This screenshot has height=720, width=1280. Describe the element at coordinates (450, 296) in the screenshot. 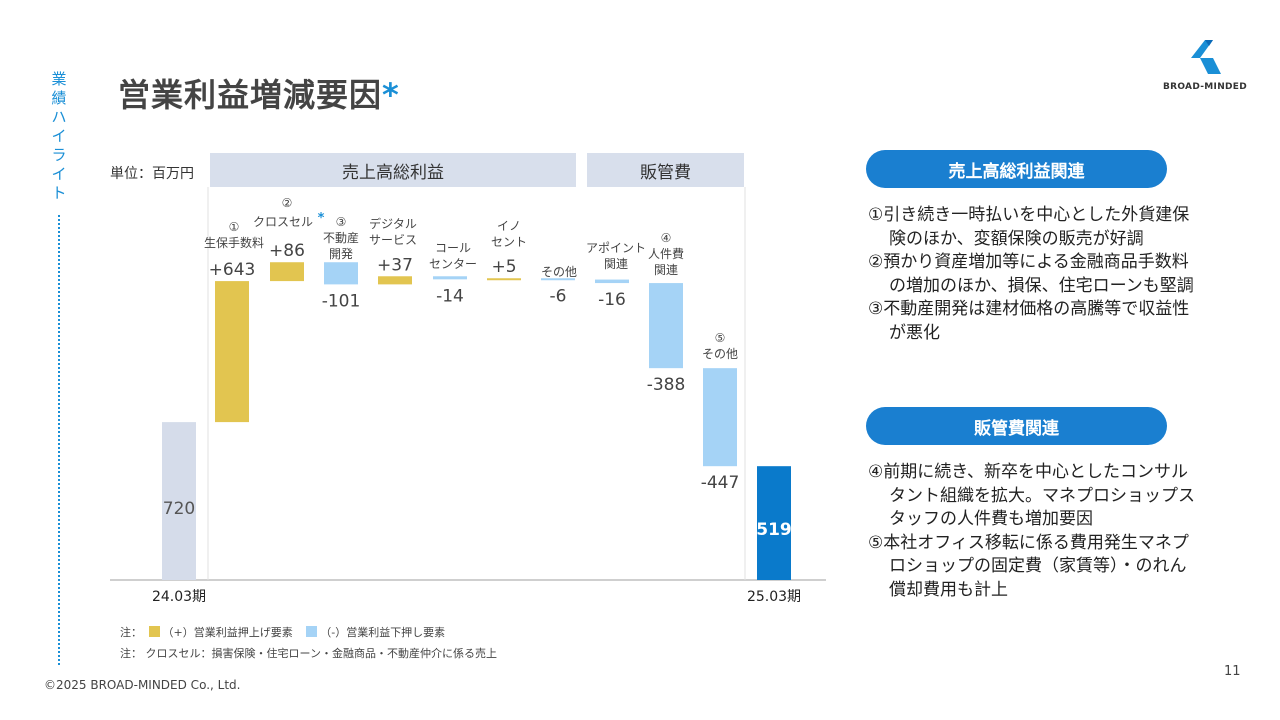

I see `bar-value-label: -14` at that location.